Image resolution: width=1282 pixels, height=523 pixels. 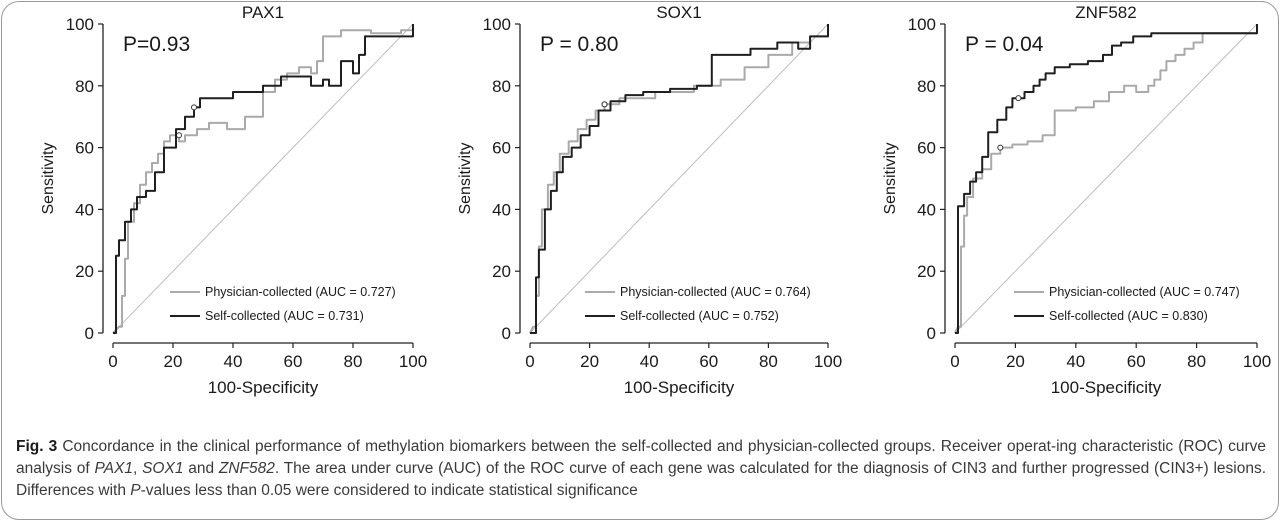 I want to click on legend-label: Self-collected (AUC = 0.830), so click(x=1128, y=316).